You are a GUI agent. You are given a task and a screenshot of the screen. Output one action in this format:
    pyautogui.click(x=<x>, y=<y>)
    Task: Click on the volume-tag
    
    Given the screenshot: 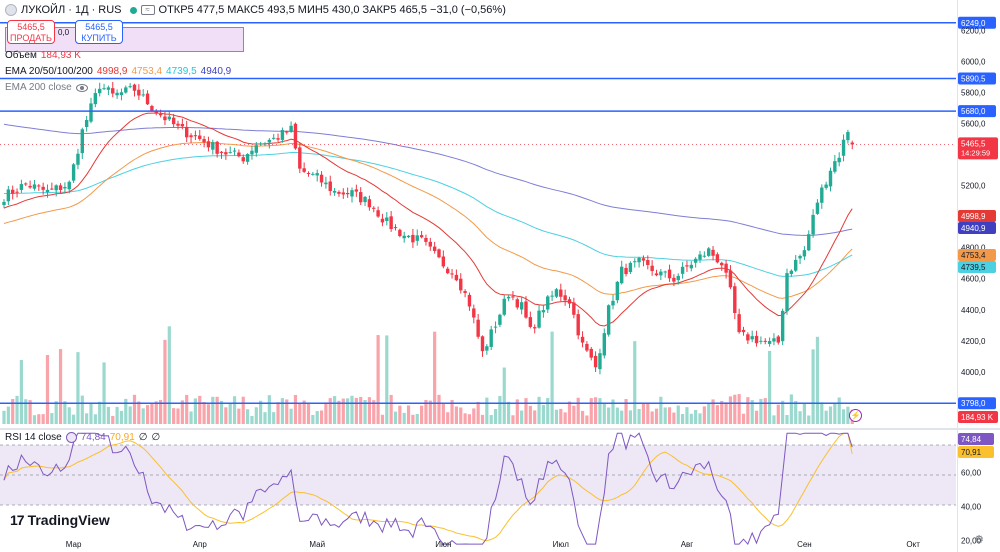 What is the action you would take?
    pyautogui.click(x=978, y=417)
    